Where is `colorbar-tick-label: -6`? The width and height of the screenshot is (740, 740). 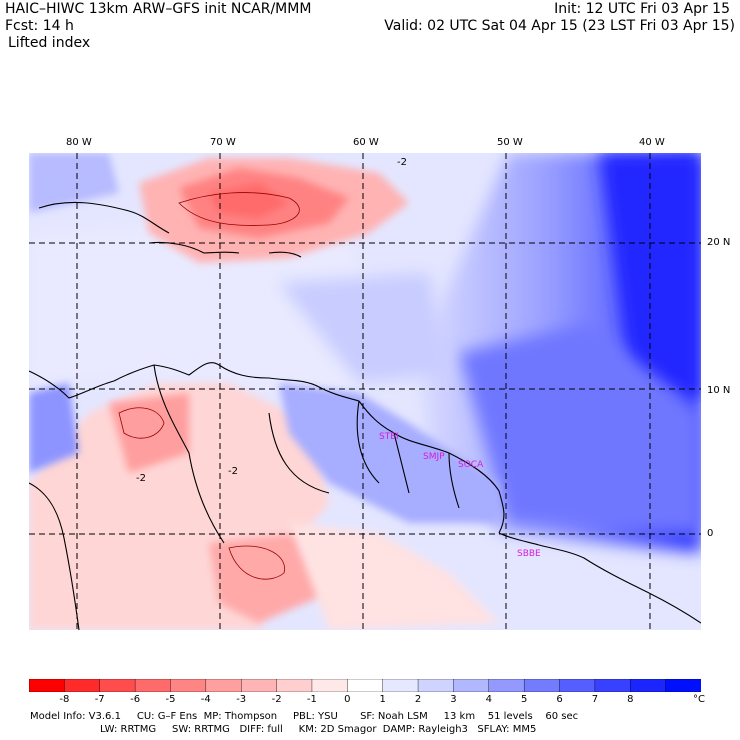 colorbar-tick-label: -6 is located at coordinates (135, 699).